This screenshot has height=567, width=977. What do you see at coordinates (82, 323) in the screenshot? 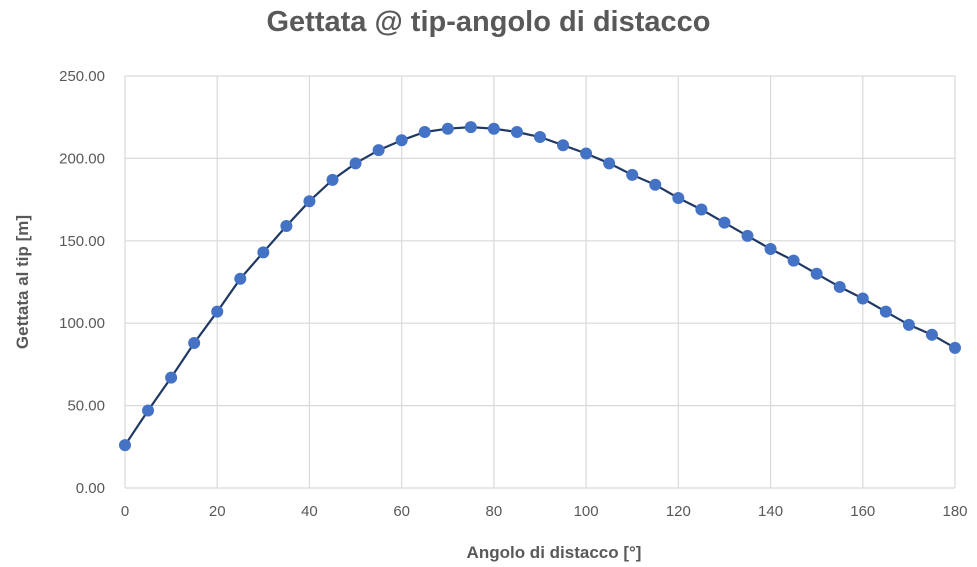
I see `y-tick-label: 100.00` at bounding box center [82, 323].